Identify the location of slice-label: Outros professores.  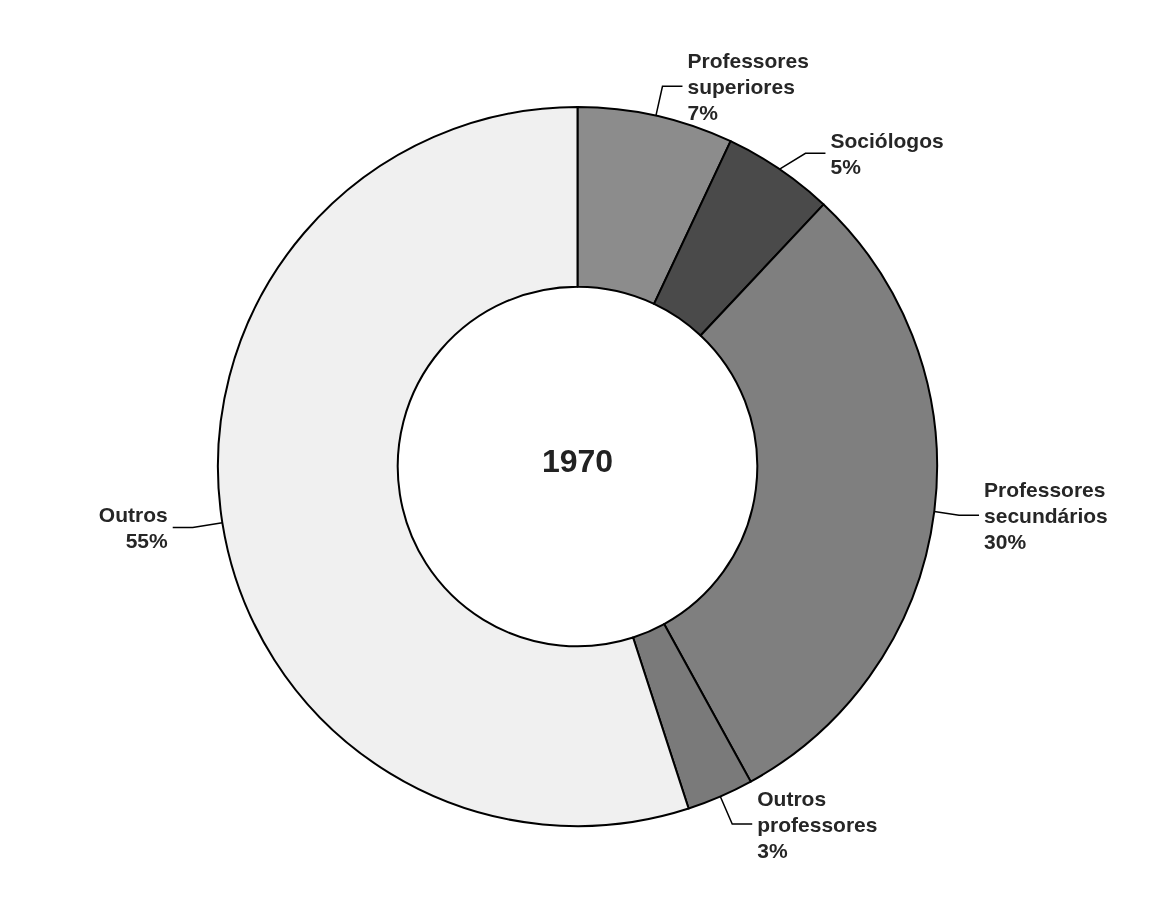
(817, 811).